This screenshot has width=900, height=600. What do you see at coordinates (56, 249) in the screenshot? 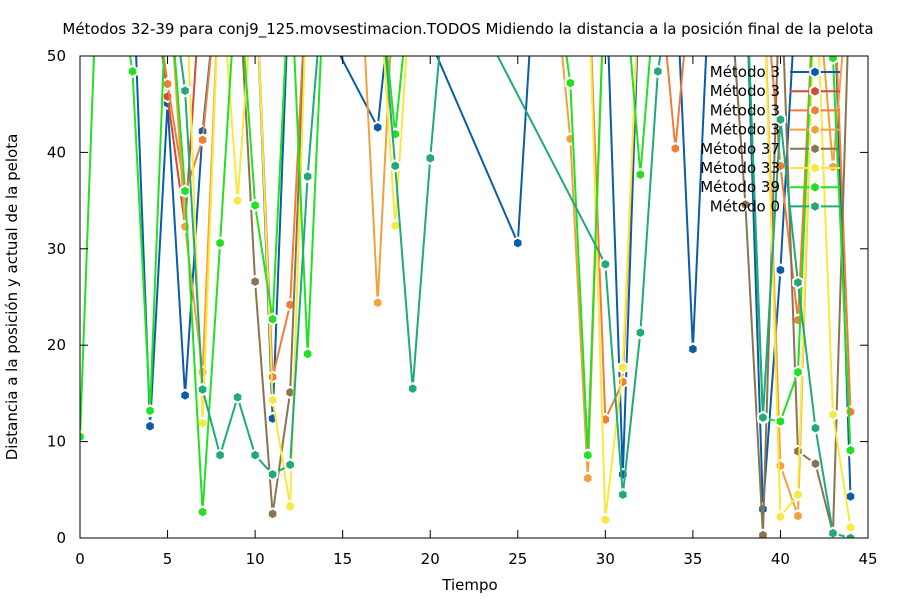
I see `y-tick-label: 30` at bounding box center [56, 249].